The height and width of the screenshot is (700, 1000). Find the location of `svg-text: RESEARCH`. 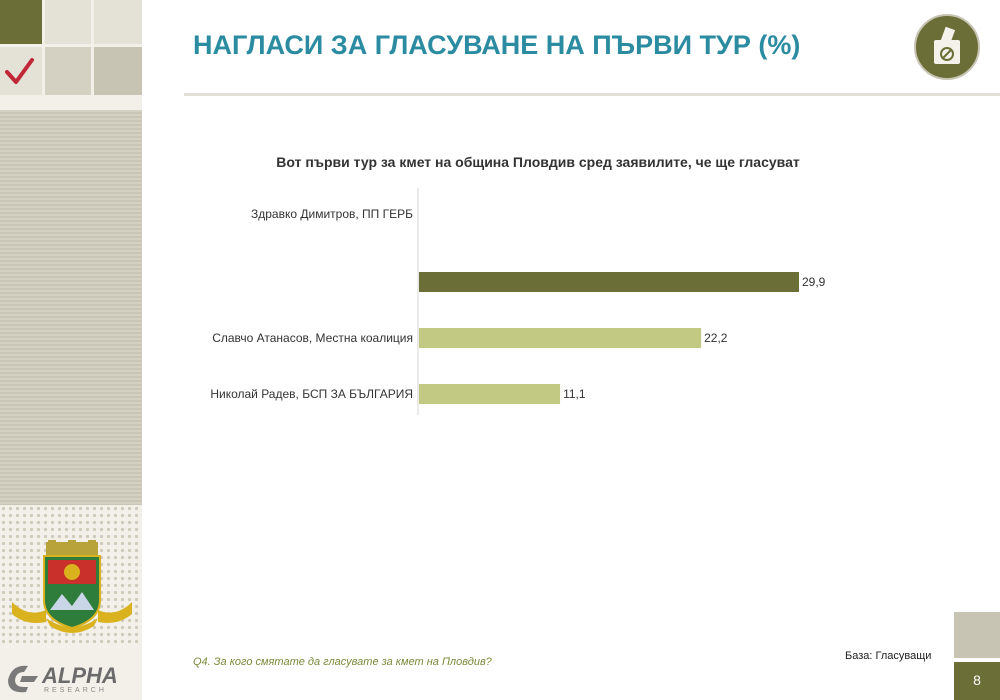

svg-text: RESEARCH is located at coordinates (75, 690).